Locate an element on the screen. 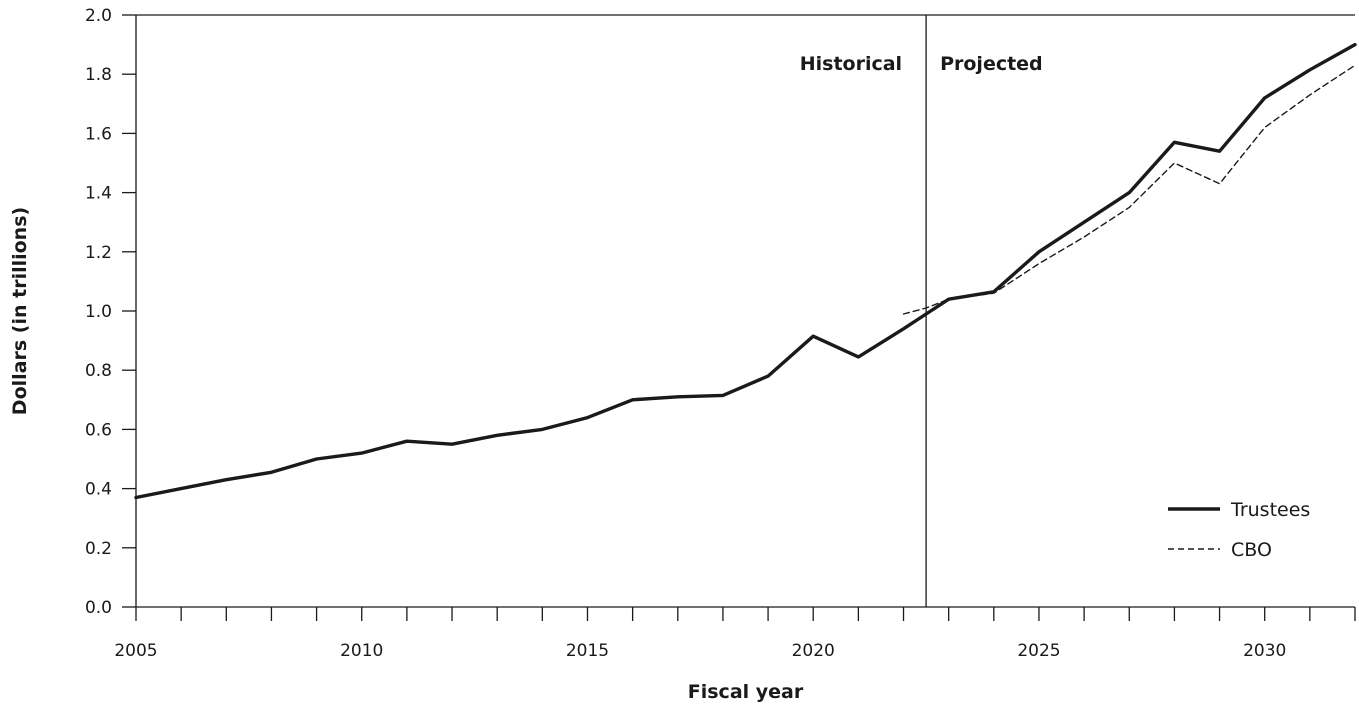 Image resolution: width=1359 pixels, height=711 pixels. y-tick-label: 0.2 is located at coordinates (98, 549).